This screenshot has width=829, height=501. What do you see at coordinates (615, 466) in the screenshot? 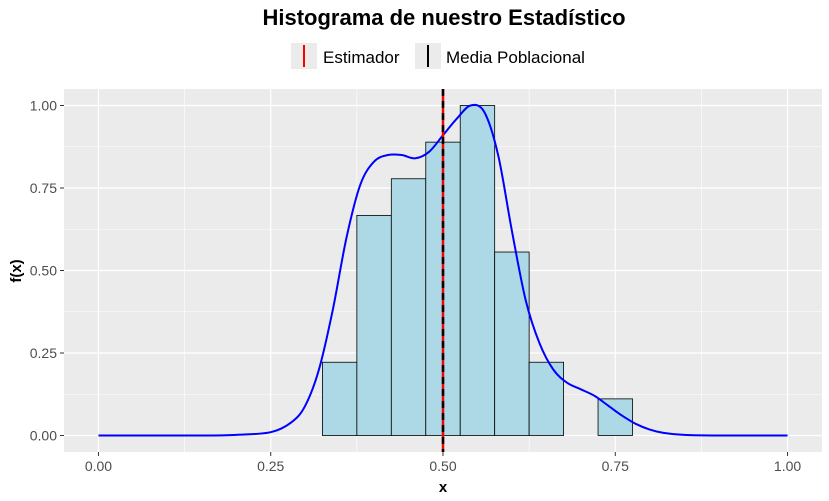
I see `x-tick-label: 0.75` at bounding box center [615, 466].